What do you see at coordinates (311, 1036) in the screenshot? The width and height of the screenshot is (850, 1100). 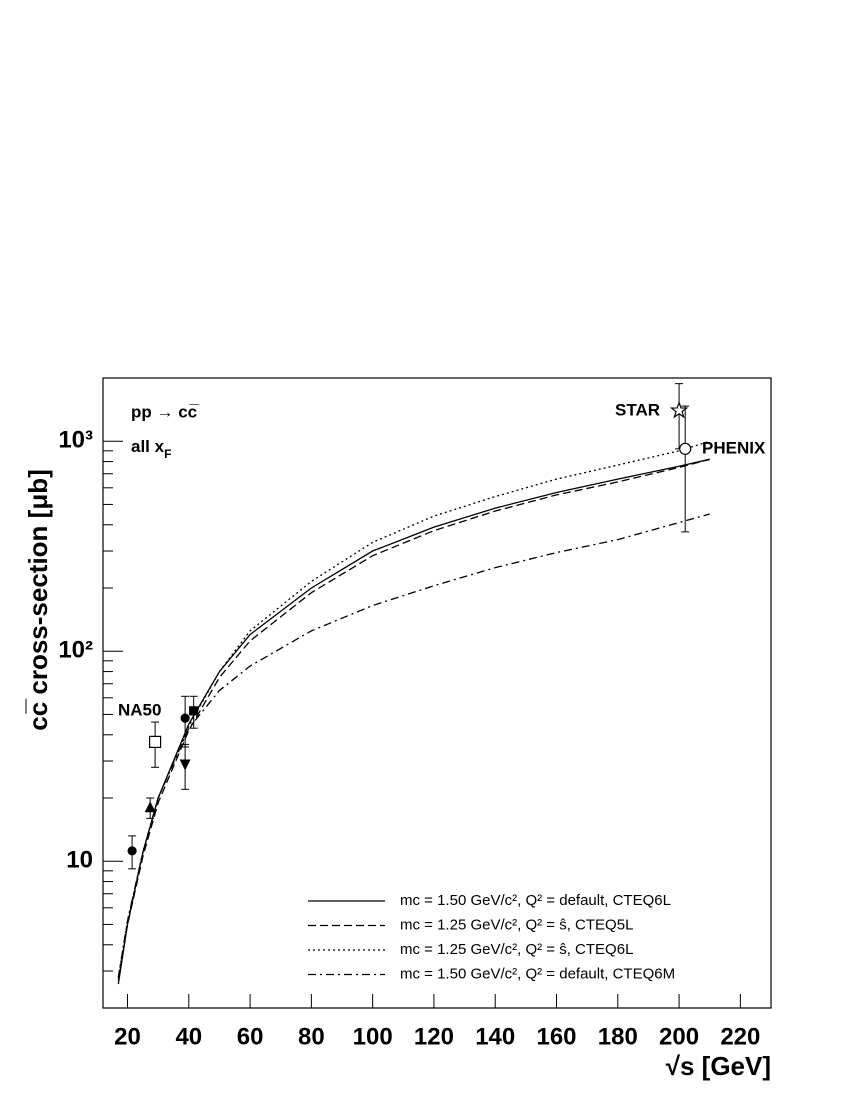 I see `x-tick-label: 80` at bounding box center [311, 1036].